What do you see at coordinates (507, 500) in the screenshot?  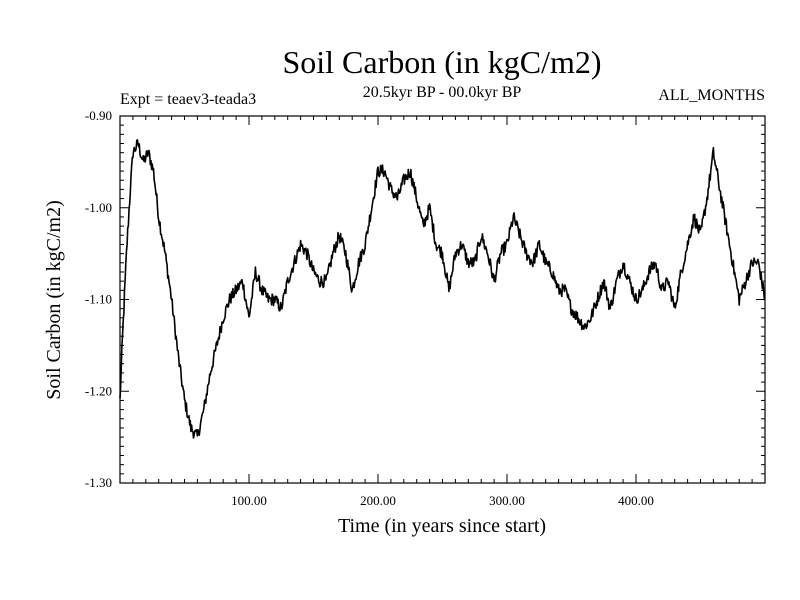 I see `x-tick-label: 300.00` at bounding box center [507, 500].